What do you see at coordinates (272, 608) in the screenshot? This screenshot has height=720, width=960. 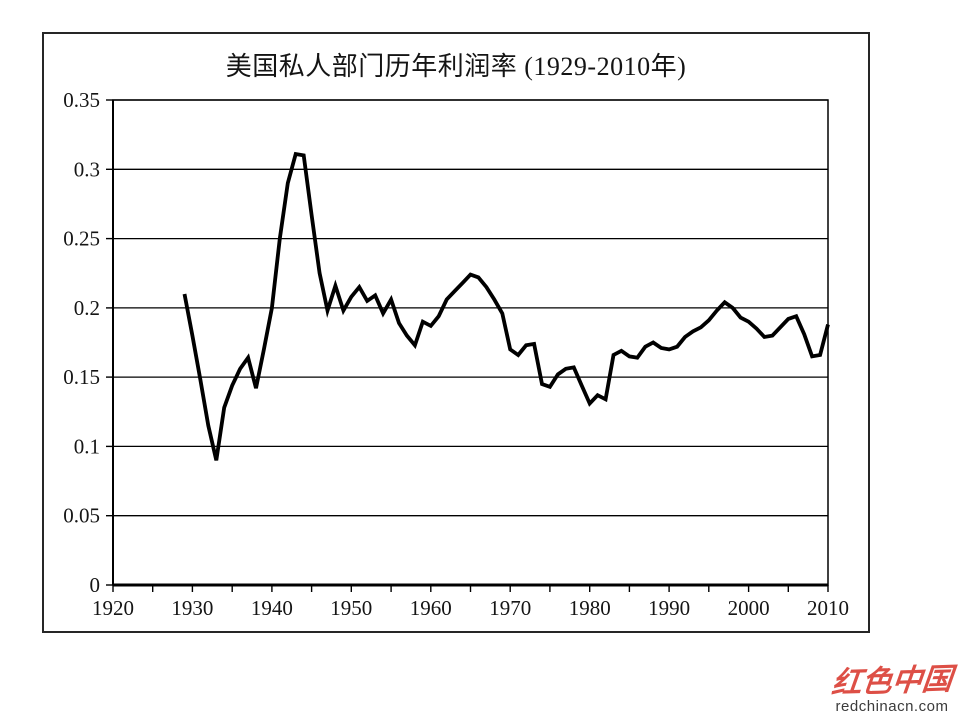 I see `x-tick-label: 1940` at bounding box center [272, 608].